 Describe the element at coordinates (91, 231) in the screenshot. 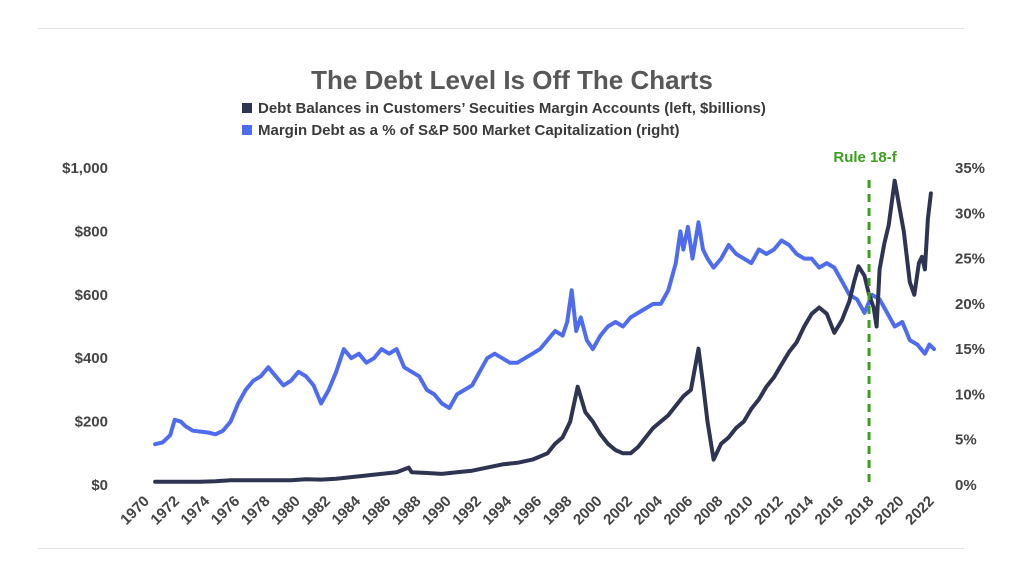

I see `left-tick-label: $800` at that location.